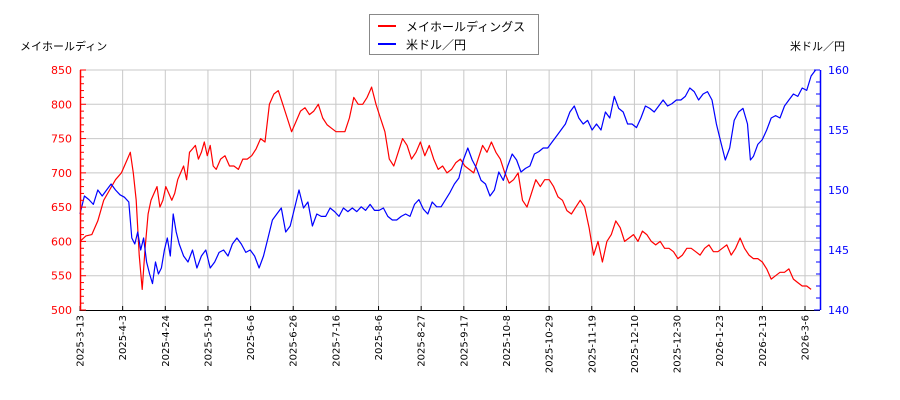  Describe the element at coordinates (387, 26) in the screenshot. I see `legend-swatch-red` at that location.